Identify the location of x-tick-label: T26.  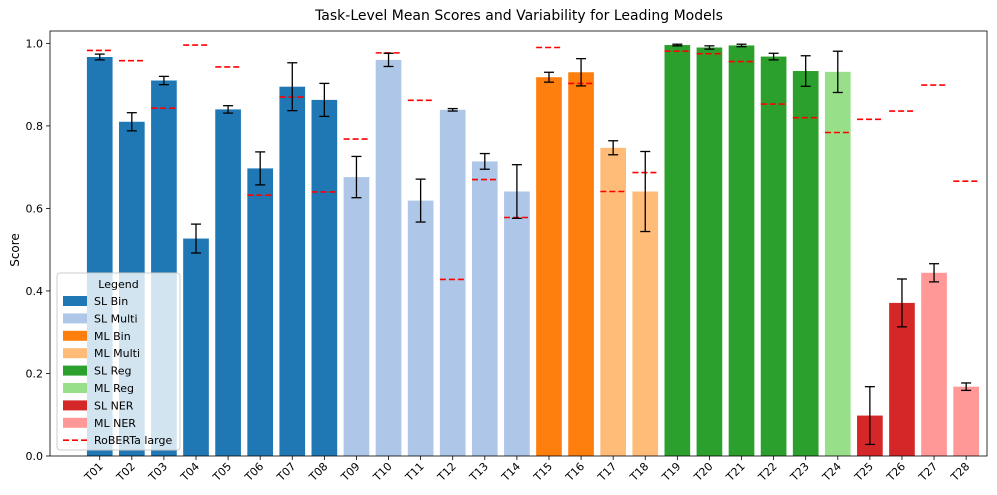
(896, 472).